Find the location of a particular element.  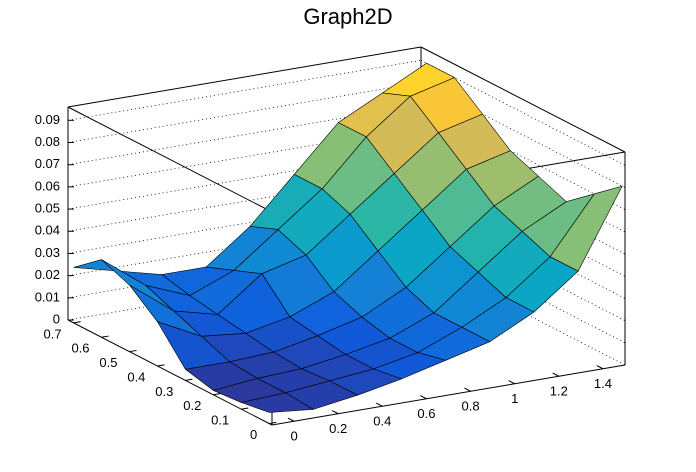

x-axis is located at coordinates (448, 395).